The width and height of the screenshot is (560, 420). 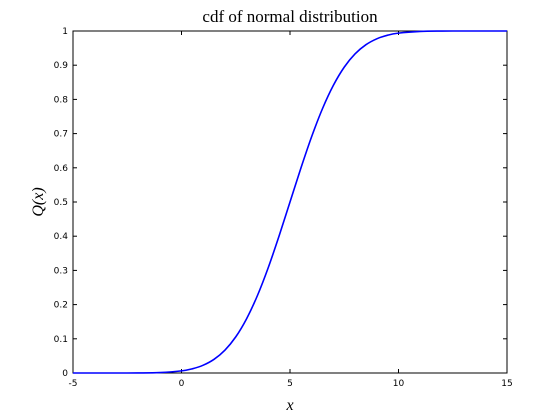 I want to click on y-tick-label: 0.8, so click(x=61, y=100).